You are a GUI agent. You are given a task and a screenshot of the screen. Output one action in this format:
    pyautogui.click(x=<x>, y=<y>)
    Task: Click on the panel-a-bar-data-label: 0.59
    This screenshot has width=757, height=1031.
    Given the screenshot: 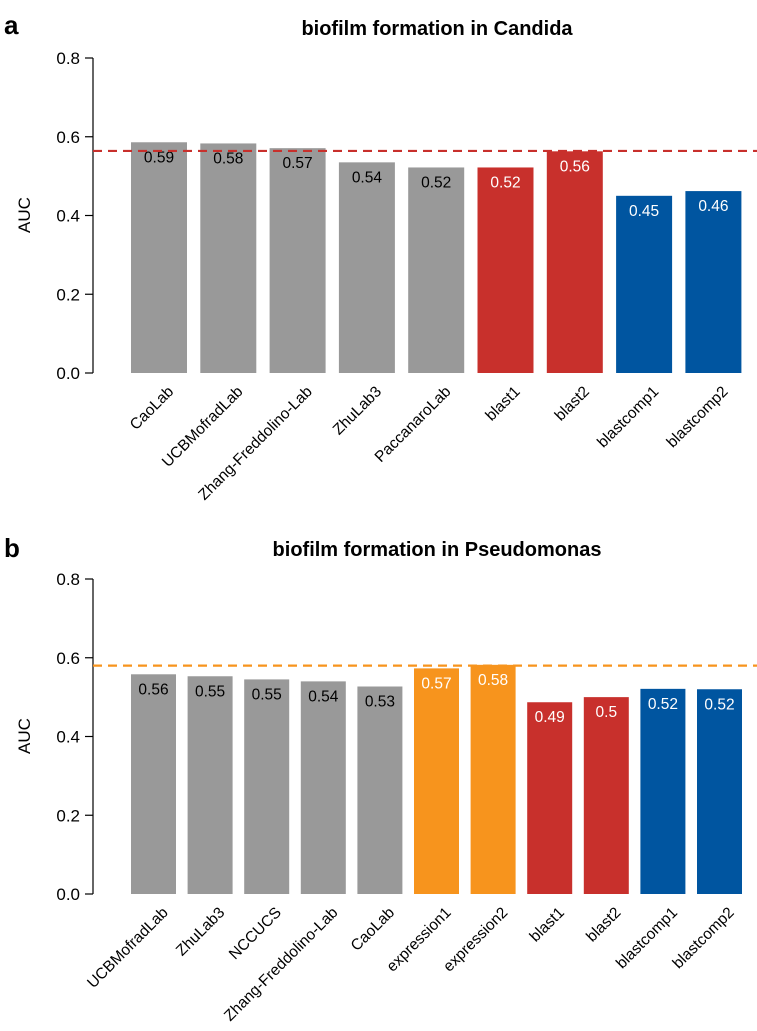 What is the action you would take?
    pyautogui.click(x=159, y=157)
    